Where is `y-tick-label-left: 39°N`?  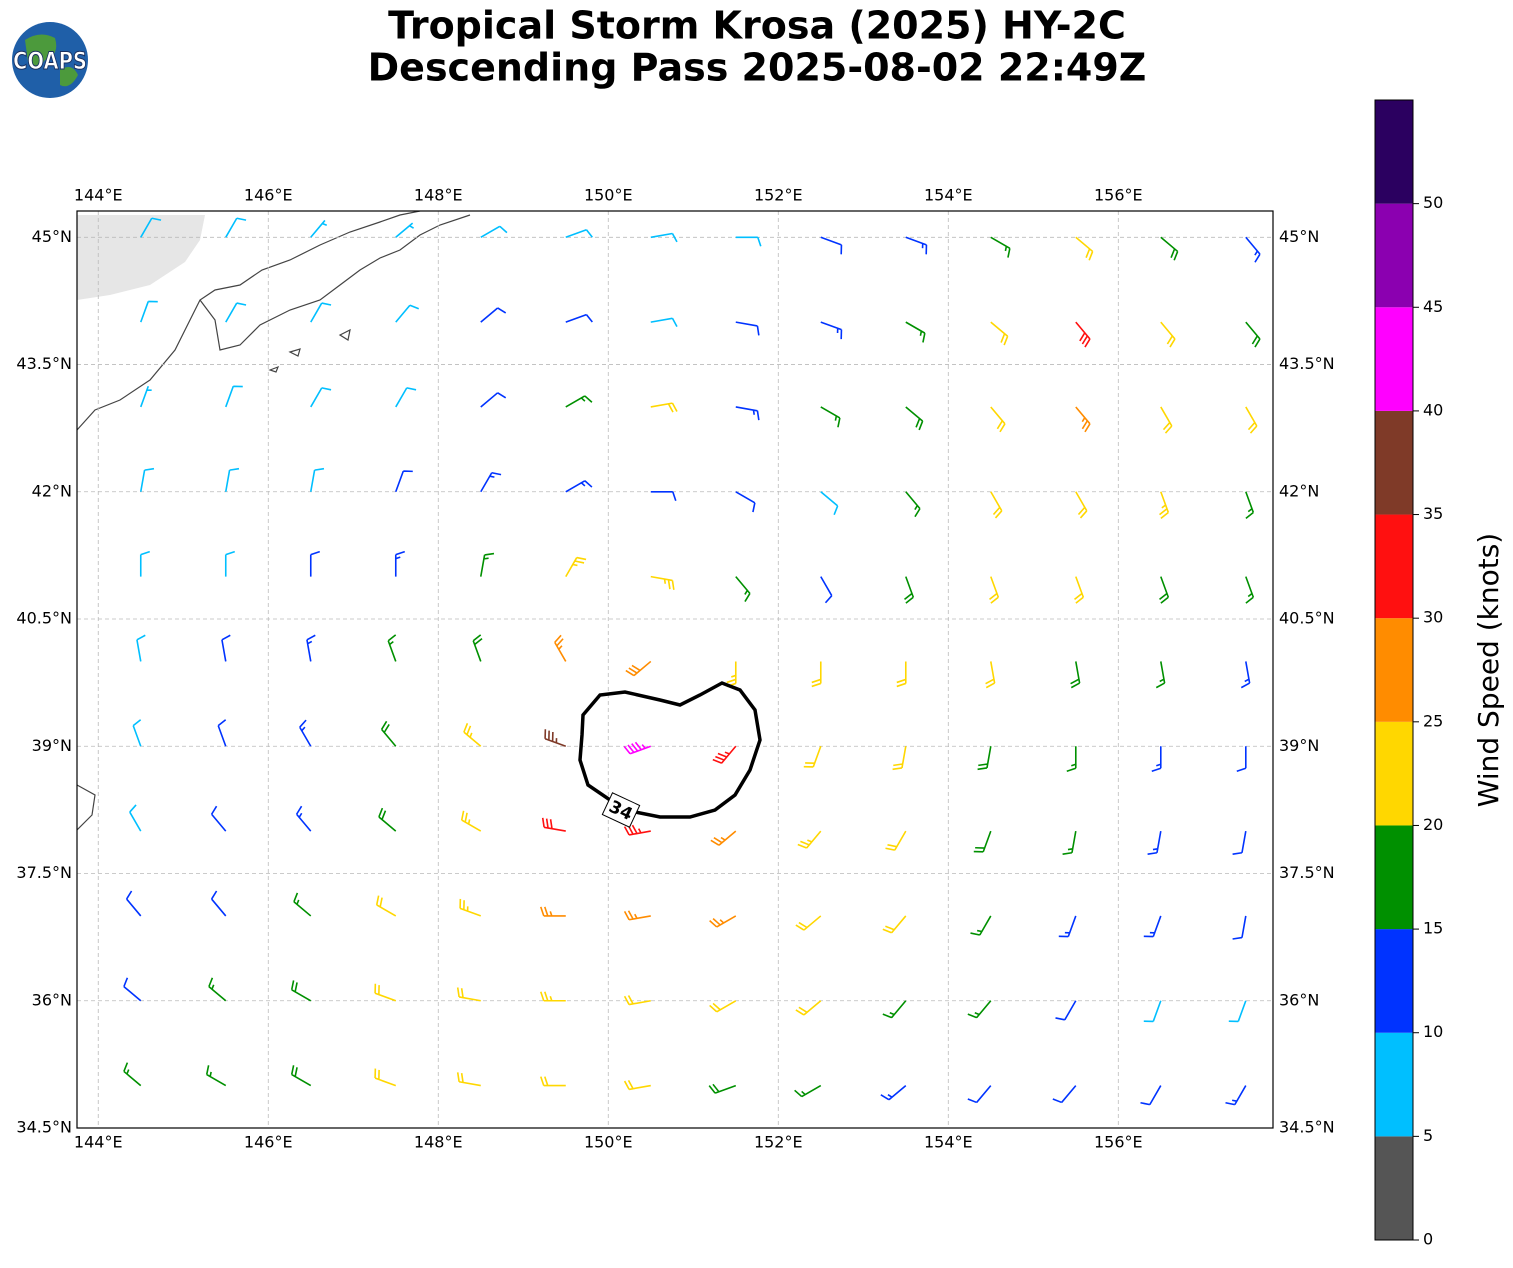
y-tick-label-left: 39°N is located at coordinates (52, 745).